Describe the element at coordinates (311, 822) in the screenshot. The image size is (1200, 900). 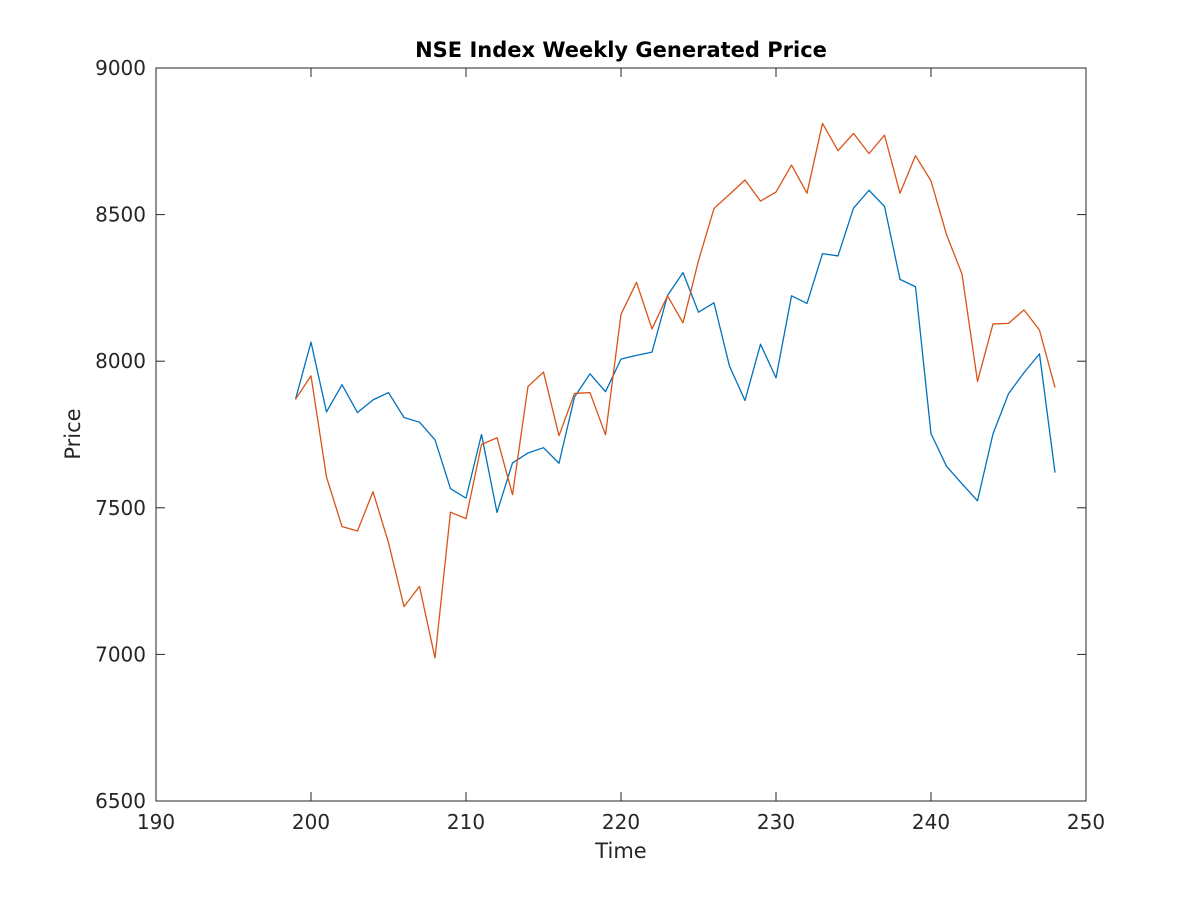
I see `x-tick-label: 200` at that location.